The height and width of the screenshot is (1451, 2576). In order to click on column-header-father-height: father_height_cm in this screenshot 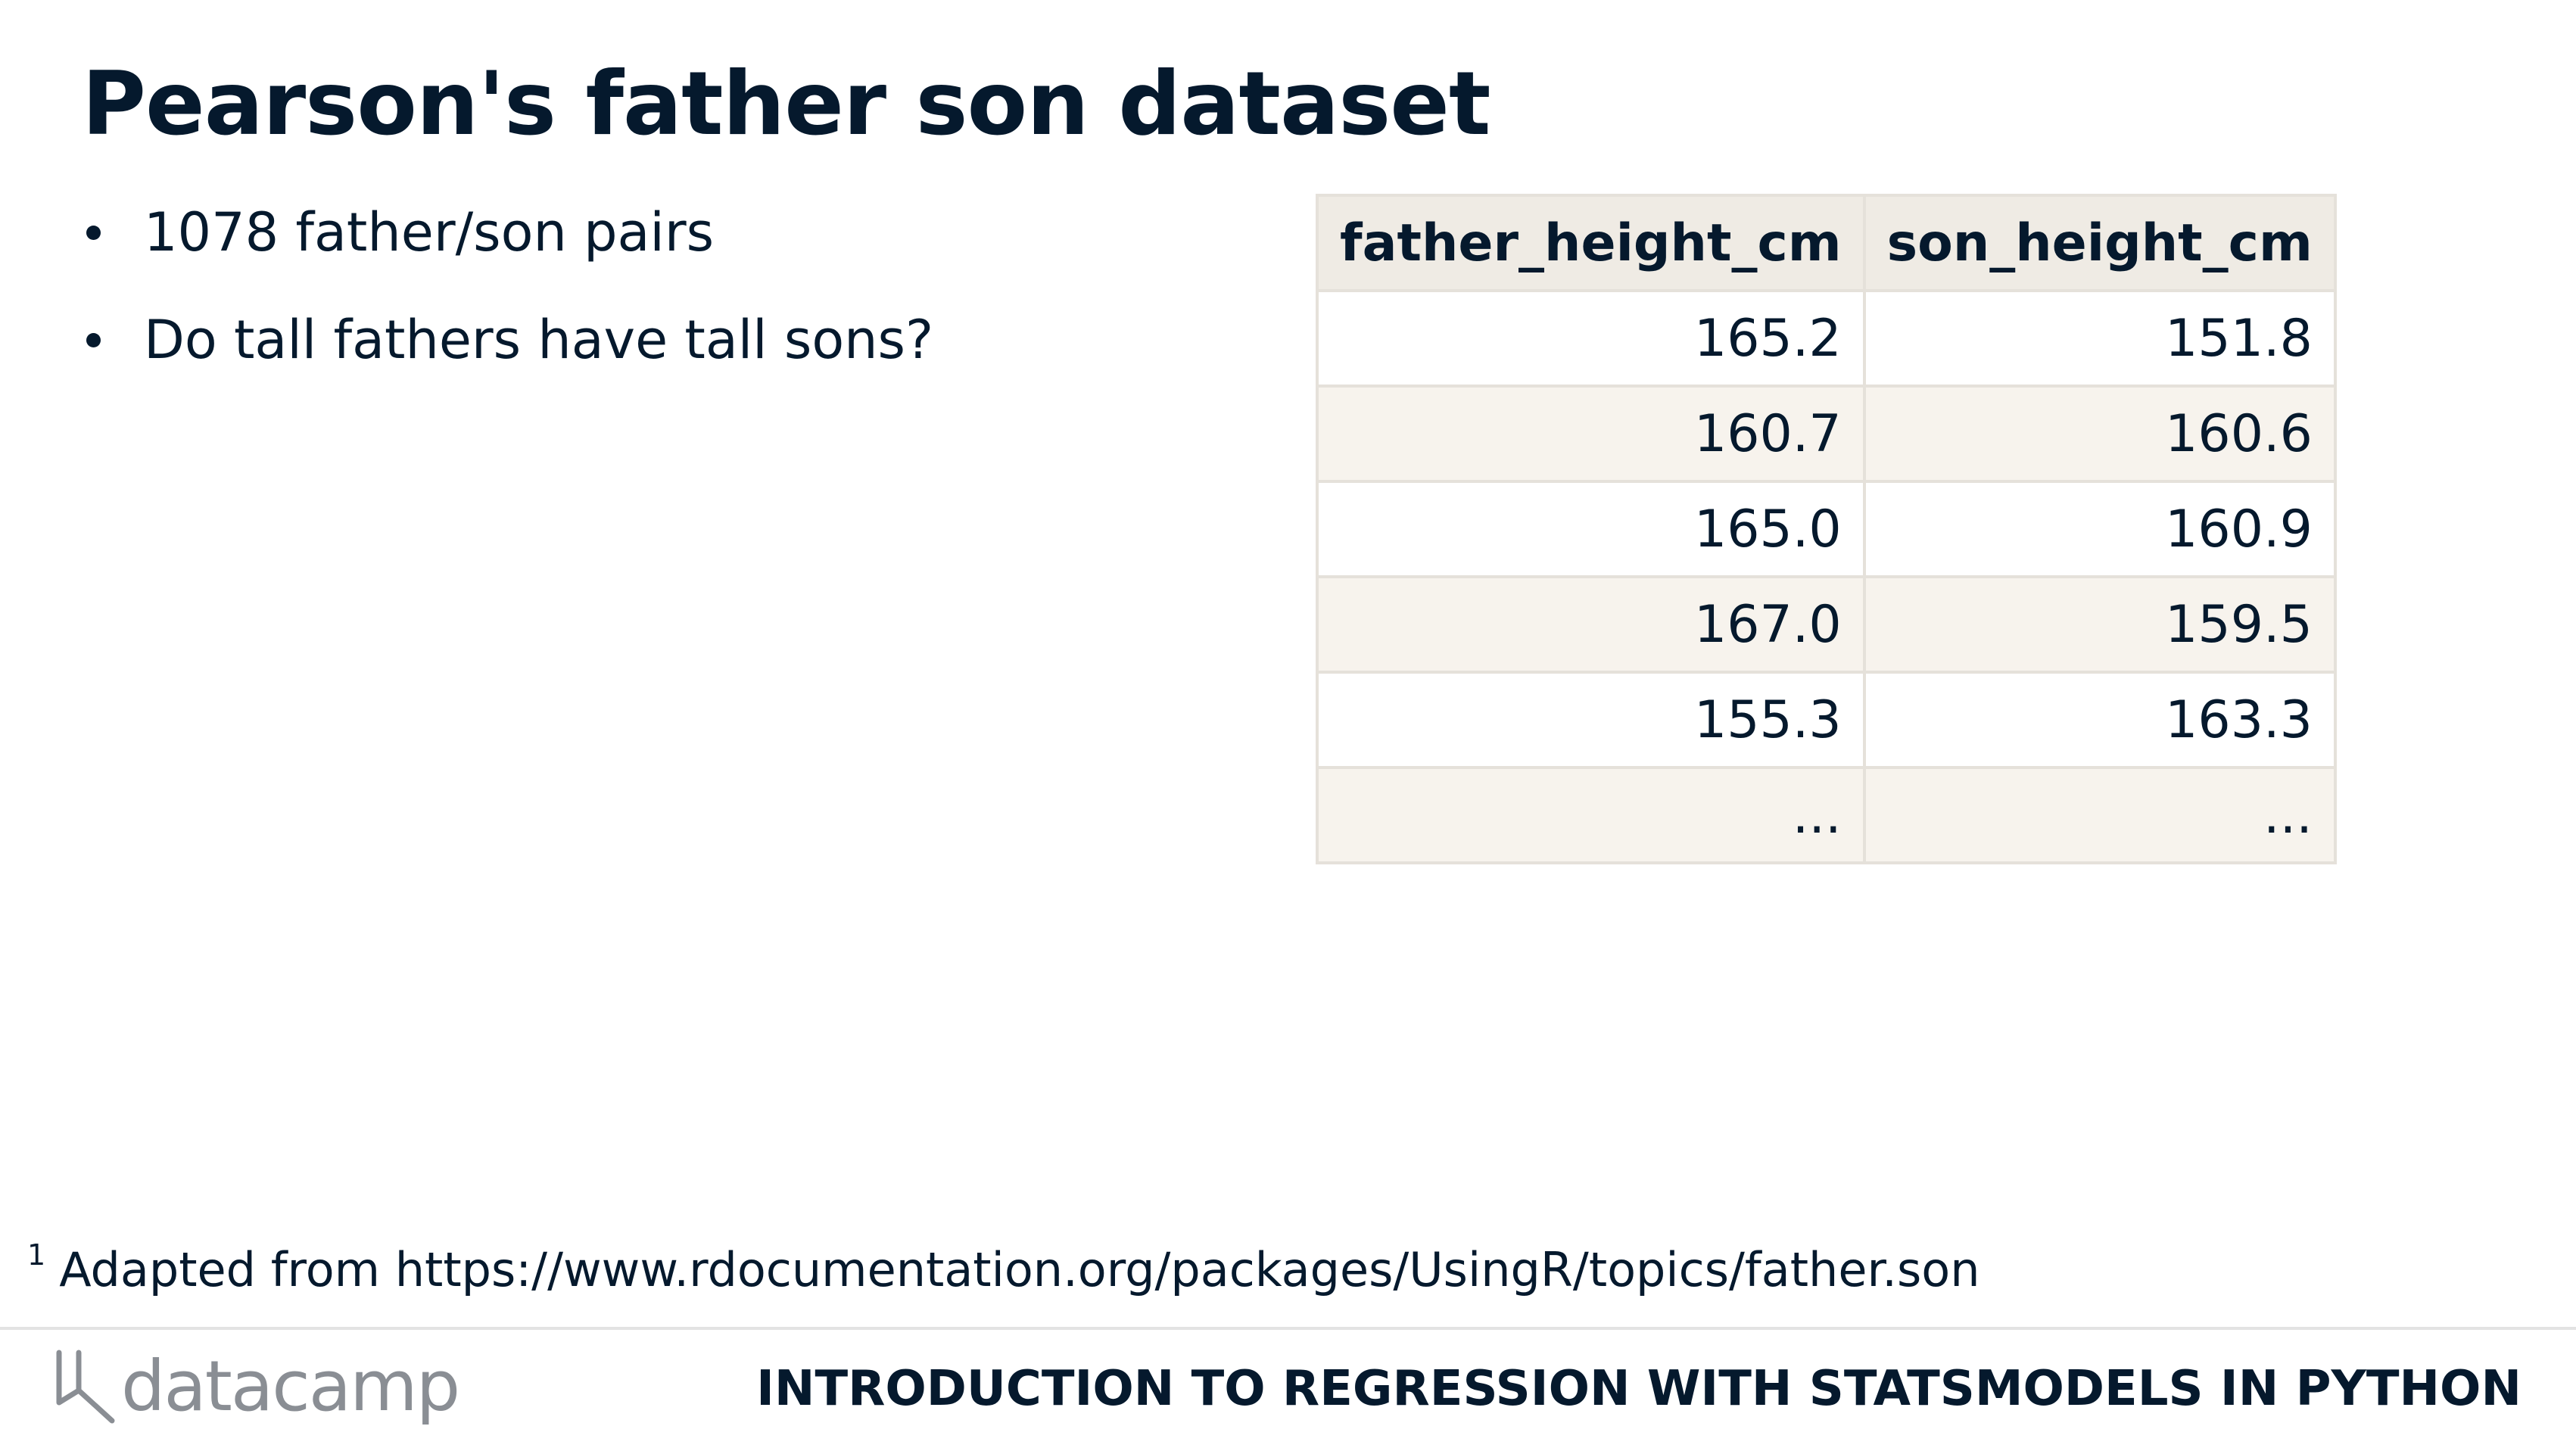, I will do `click(1591, 243)`.